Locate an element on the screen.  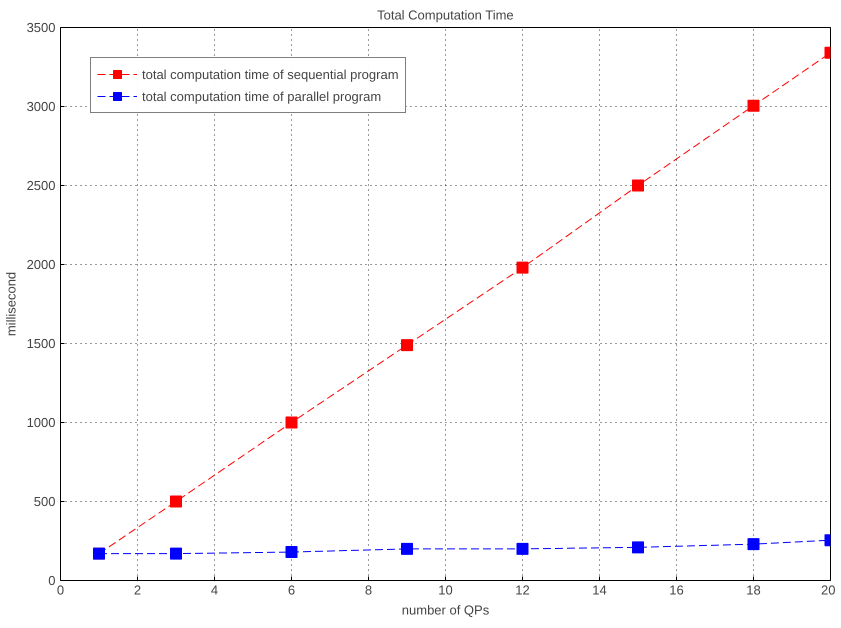
x-tick-label: 18 is located at coordinates (753, 590).